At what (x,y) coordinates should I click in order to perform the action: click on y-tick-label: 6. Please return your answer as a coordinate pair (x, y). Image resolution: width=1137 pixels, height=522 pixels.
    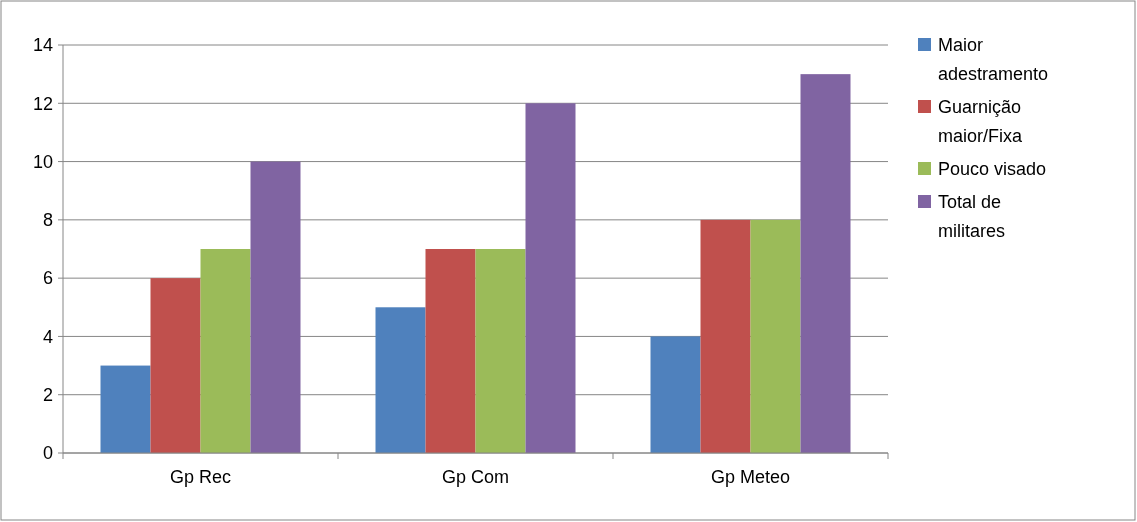
    Looking at the image, I should click on (47, 278).